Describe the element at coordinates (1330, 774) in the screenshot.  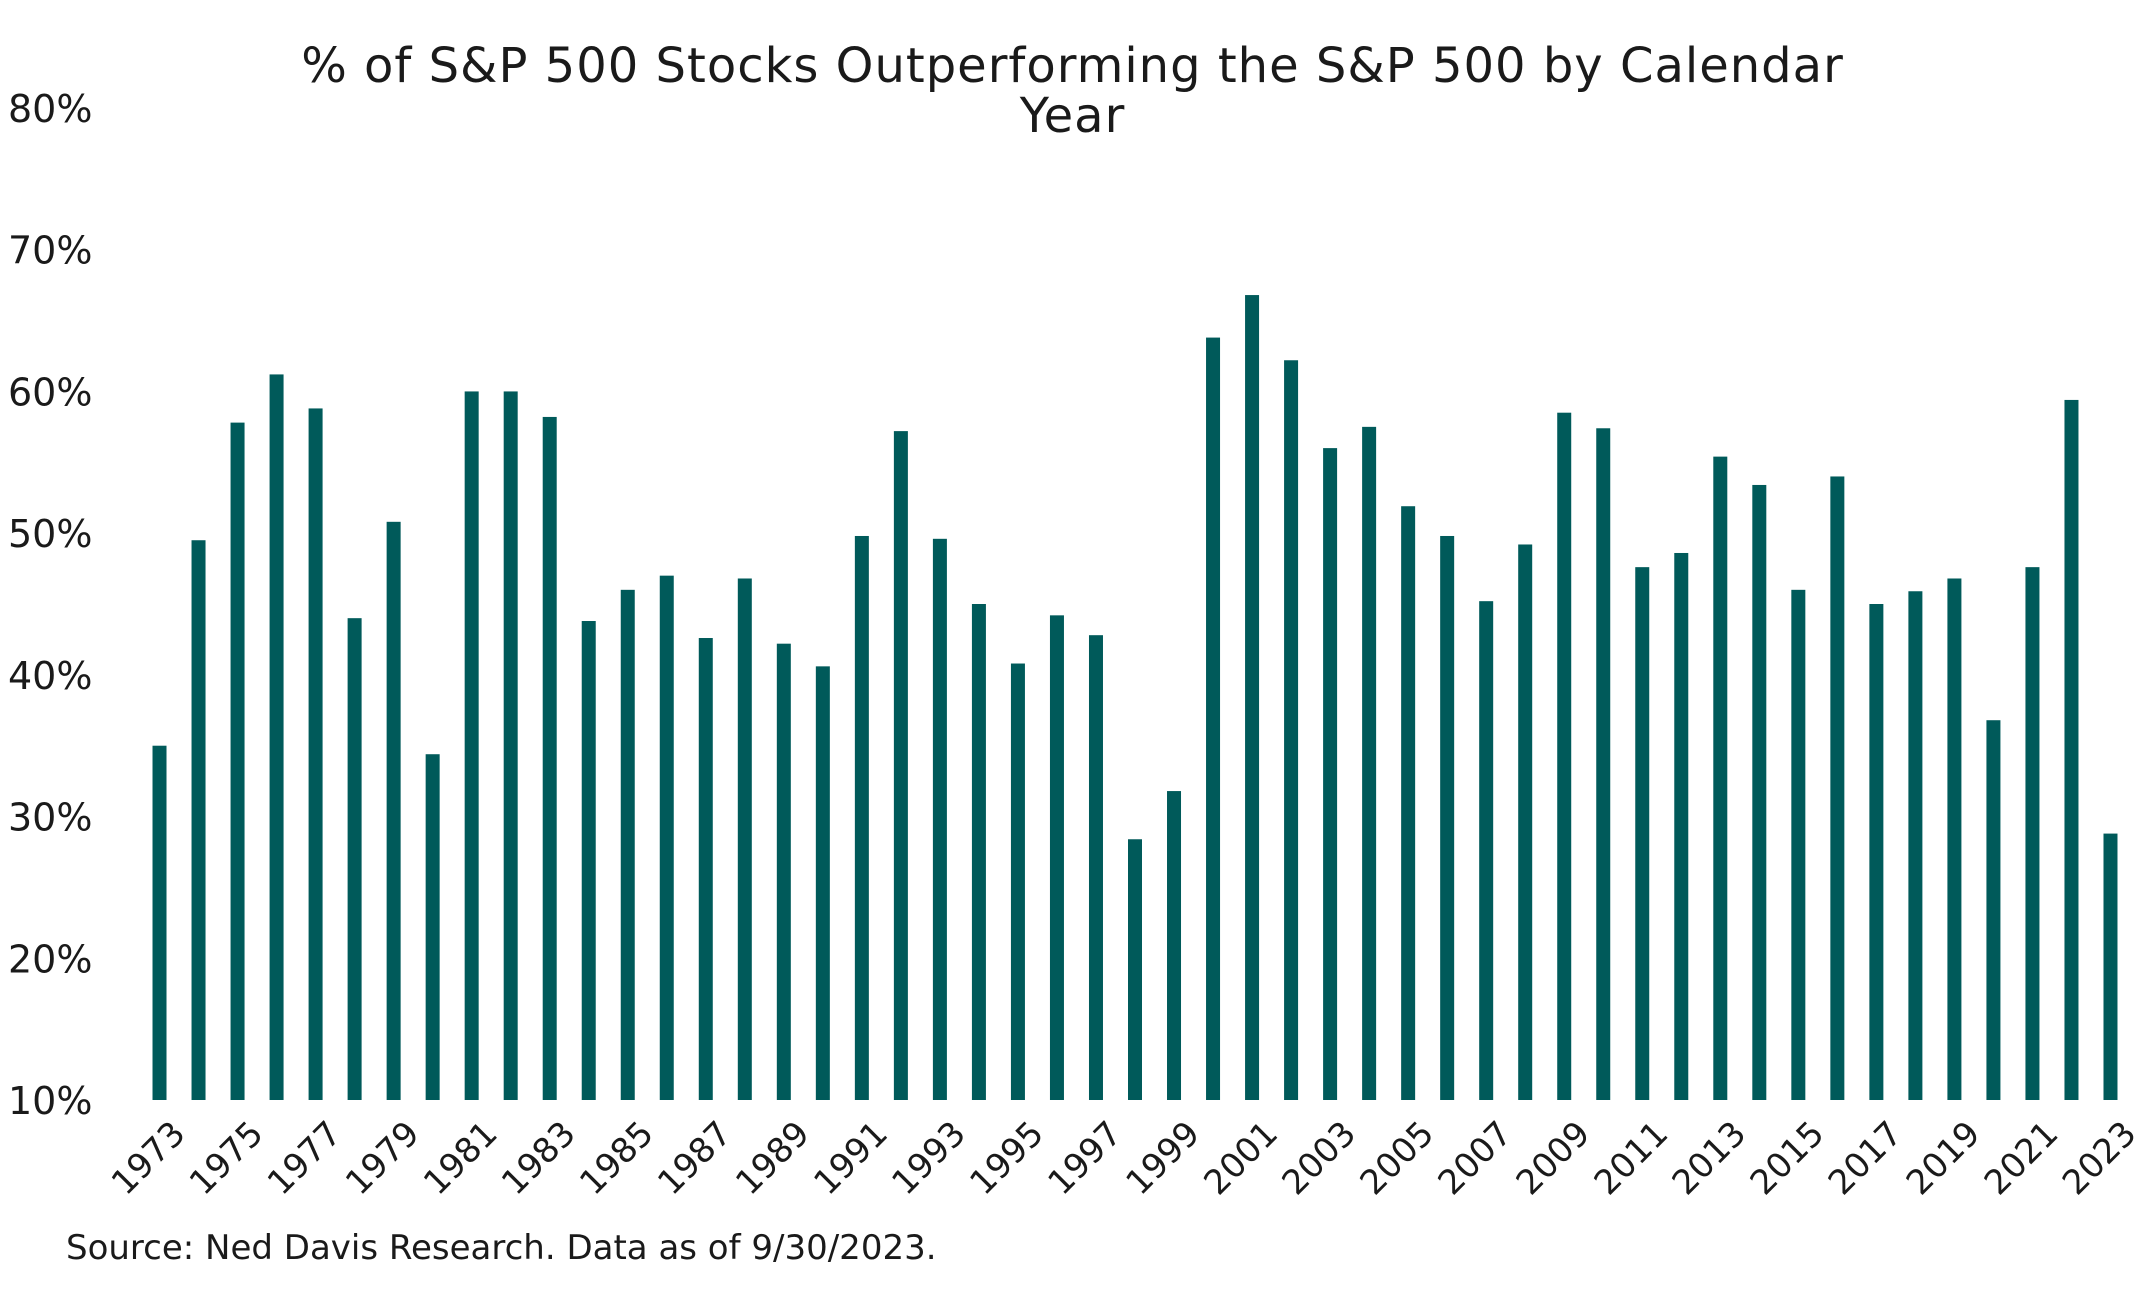
I see `bar-2003` at that location.